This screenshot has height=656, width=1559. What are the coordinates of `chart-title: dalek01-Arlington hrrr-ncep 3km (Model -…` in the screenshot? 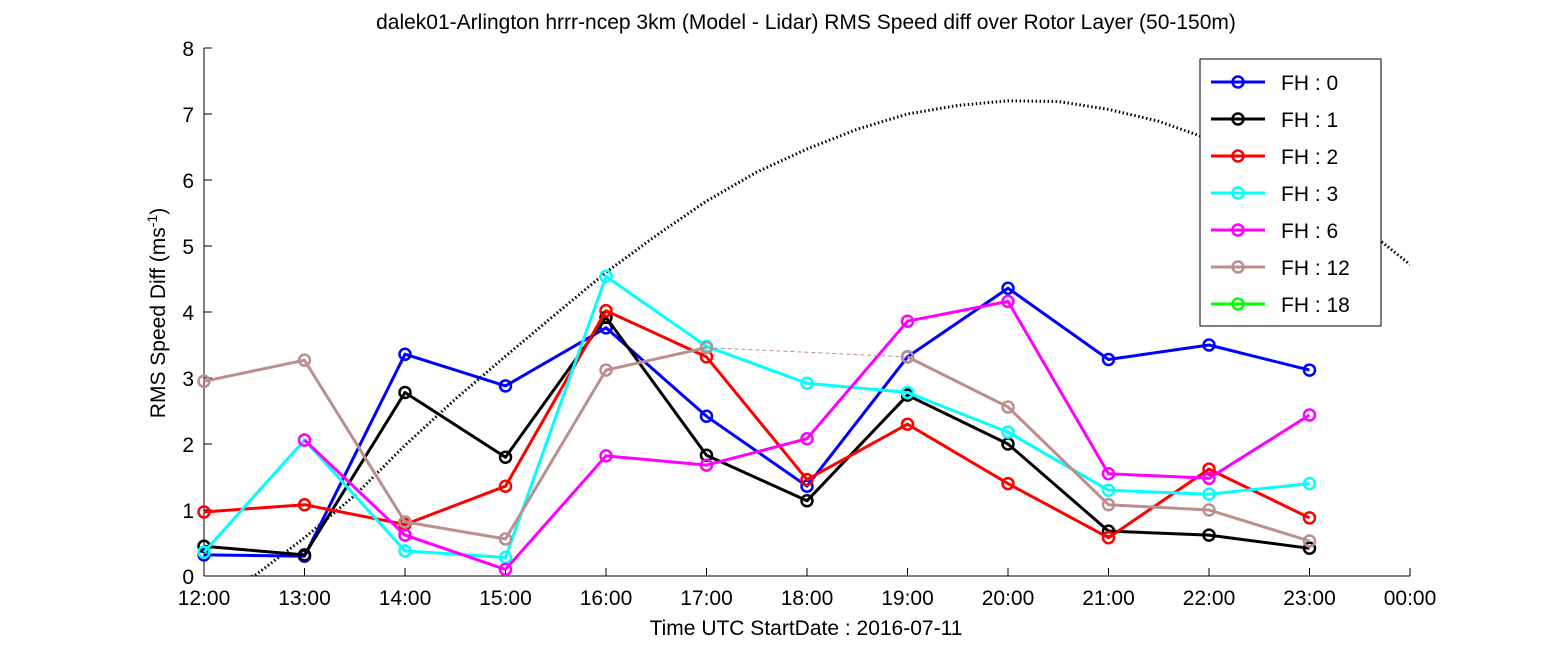 It's located at (806, 22).